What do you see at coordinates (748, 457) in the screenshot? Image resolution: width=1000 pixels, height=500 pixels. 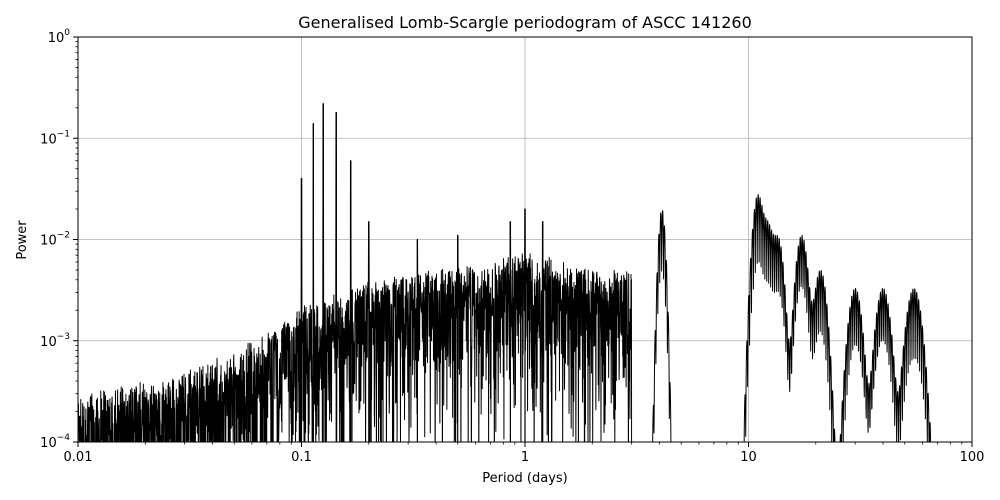 I see `x-tick-label: 10` at bounding box center [748, 457].